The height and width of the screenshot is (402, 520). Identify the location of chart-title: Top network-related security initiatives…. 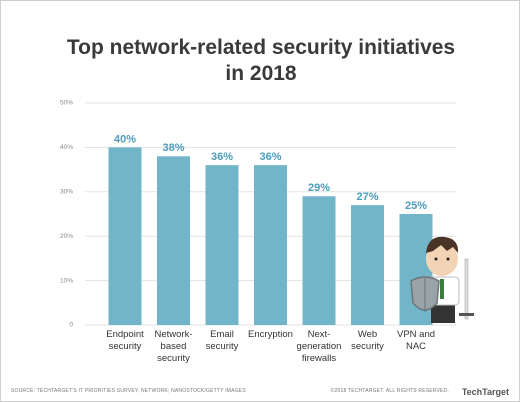
(261, 60).